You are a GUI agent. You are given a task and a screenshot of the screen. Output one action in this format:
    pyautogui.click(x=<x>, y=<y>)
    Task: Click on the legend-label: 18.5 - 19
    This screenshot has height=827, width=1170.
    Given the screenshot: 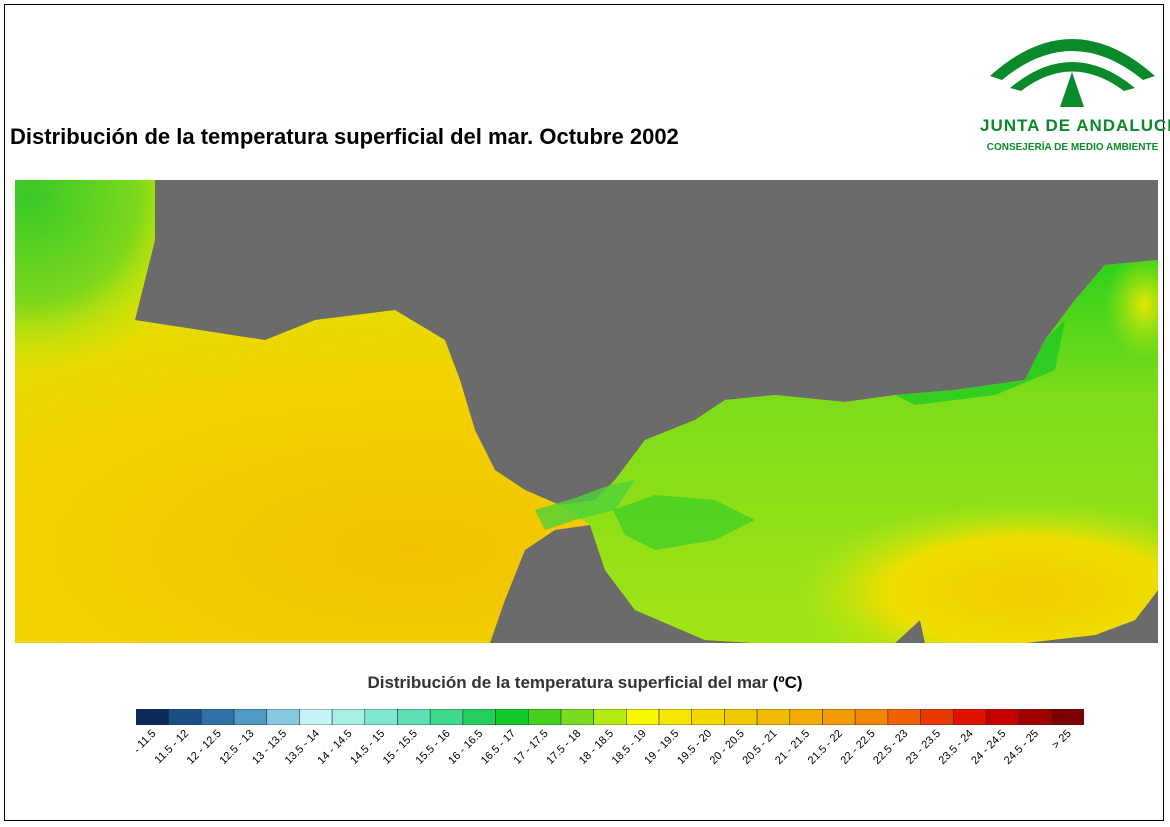 What is the action you would take?
    pyautogui.click(x=629, y=747)
    